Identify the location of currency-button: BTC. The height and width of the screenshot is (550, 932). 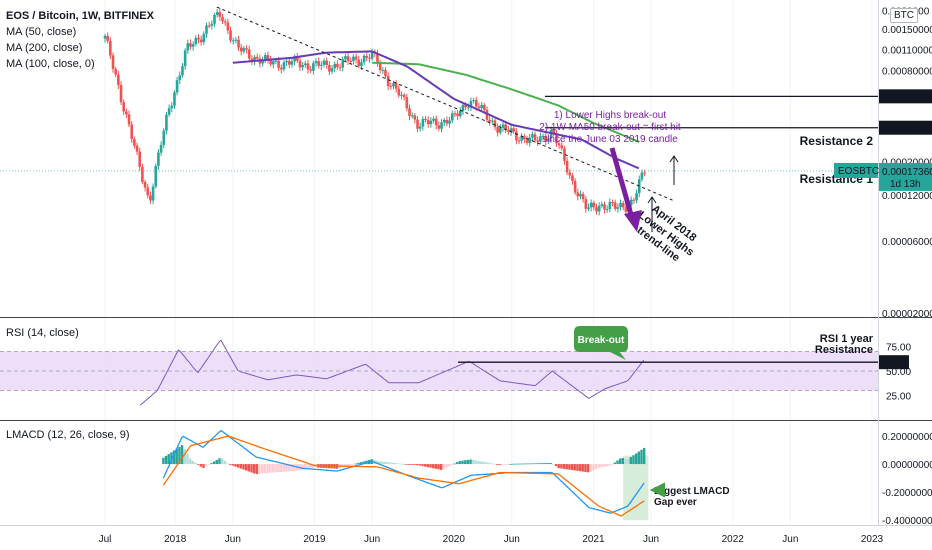
(904, 15).